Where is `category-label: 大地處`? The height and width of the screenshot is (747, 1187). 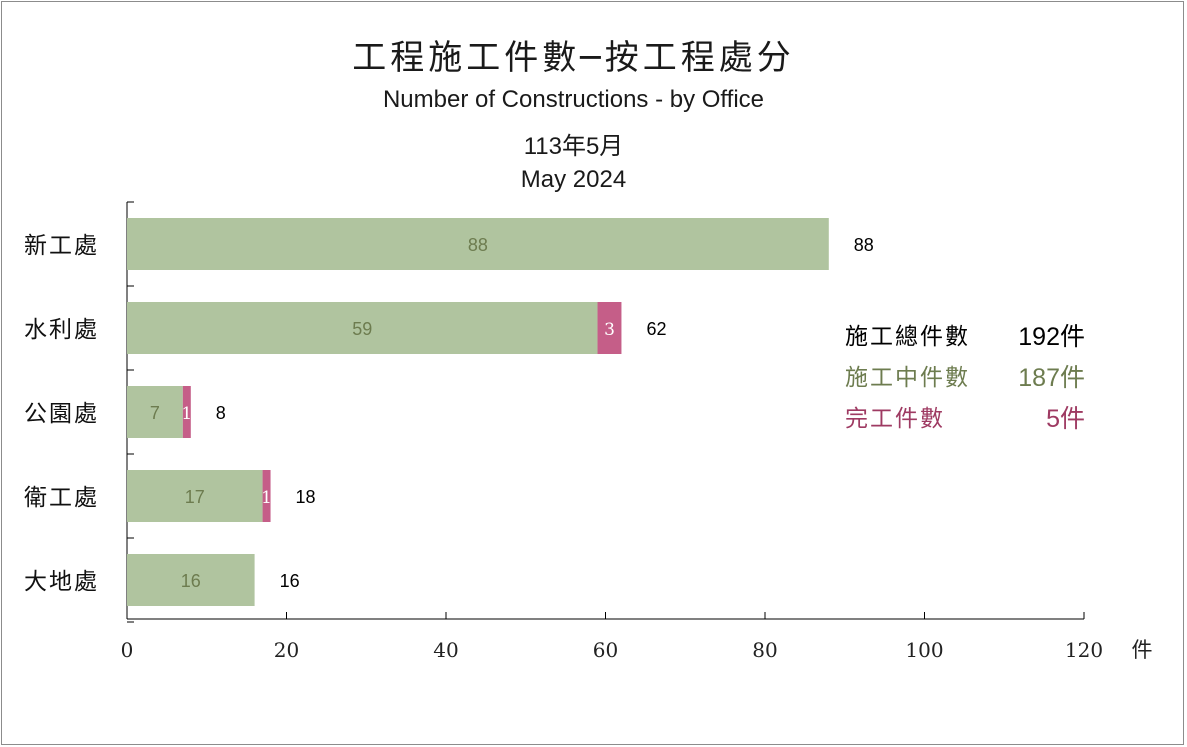
category-label: 大地處 is located at coordinates (61, 582).